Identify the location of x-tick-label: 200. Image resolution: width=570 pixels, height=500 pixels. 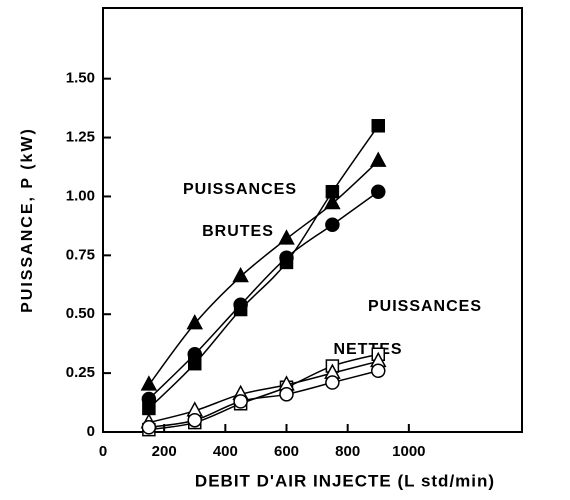
(164, 451).